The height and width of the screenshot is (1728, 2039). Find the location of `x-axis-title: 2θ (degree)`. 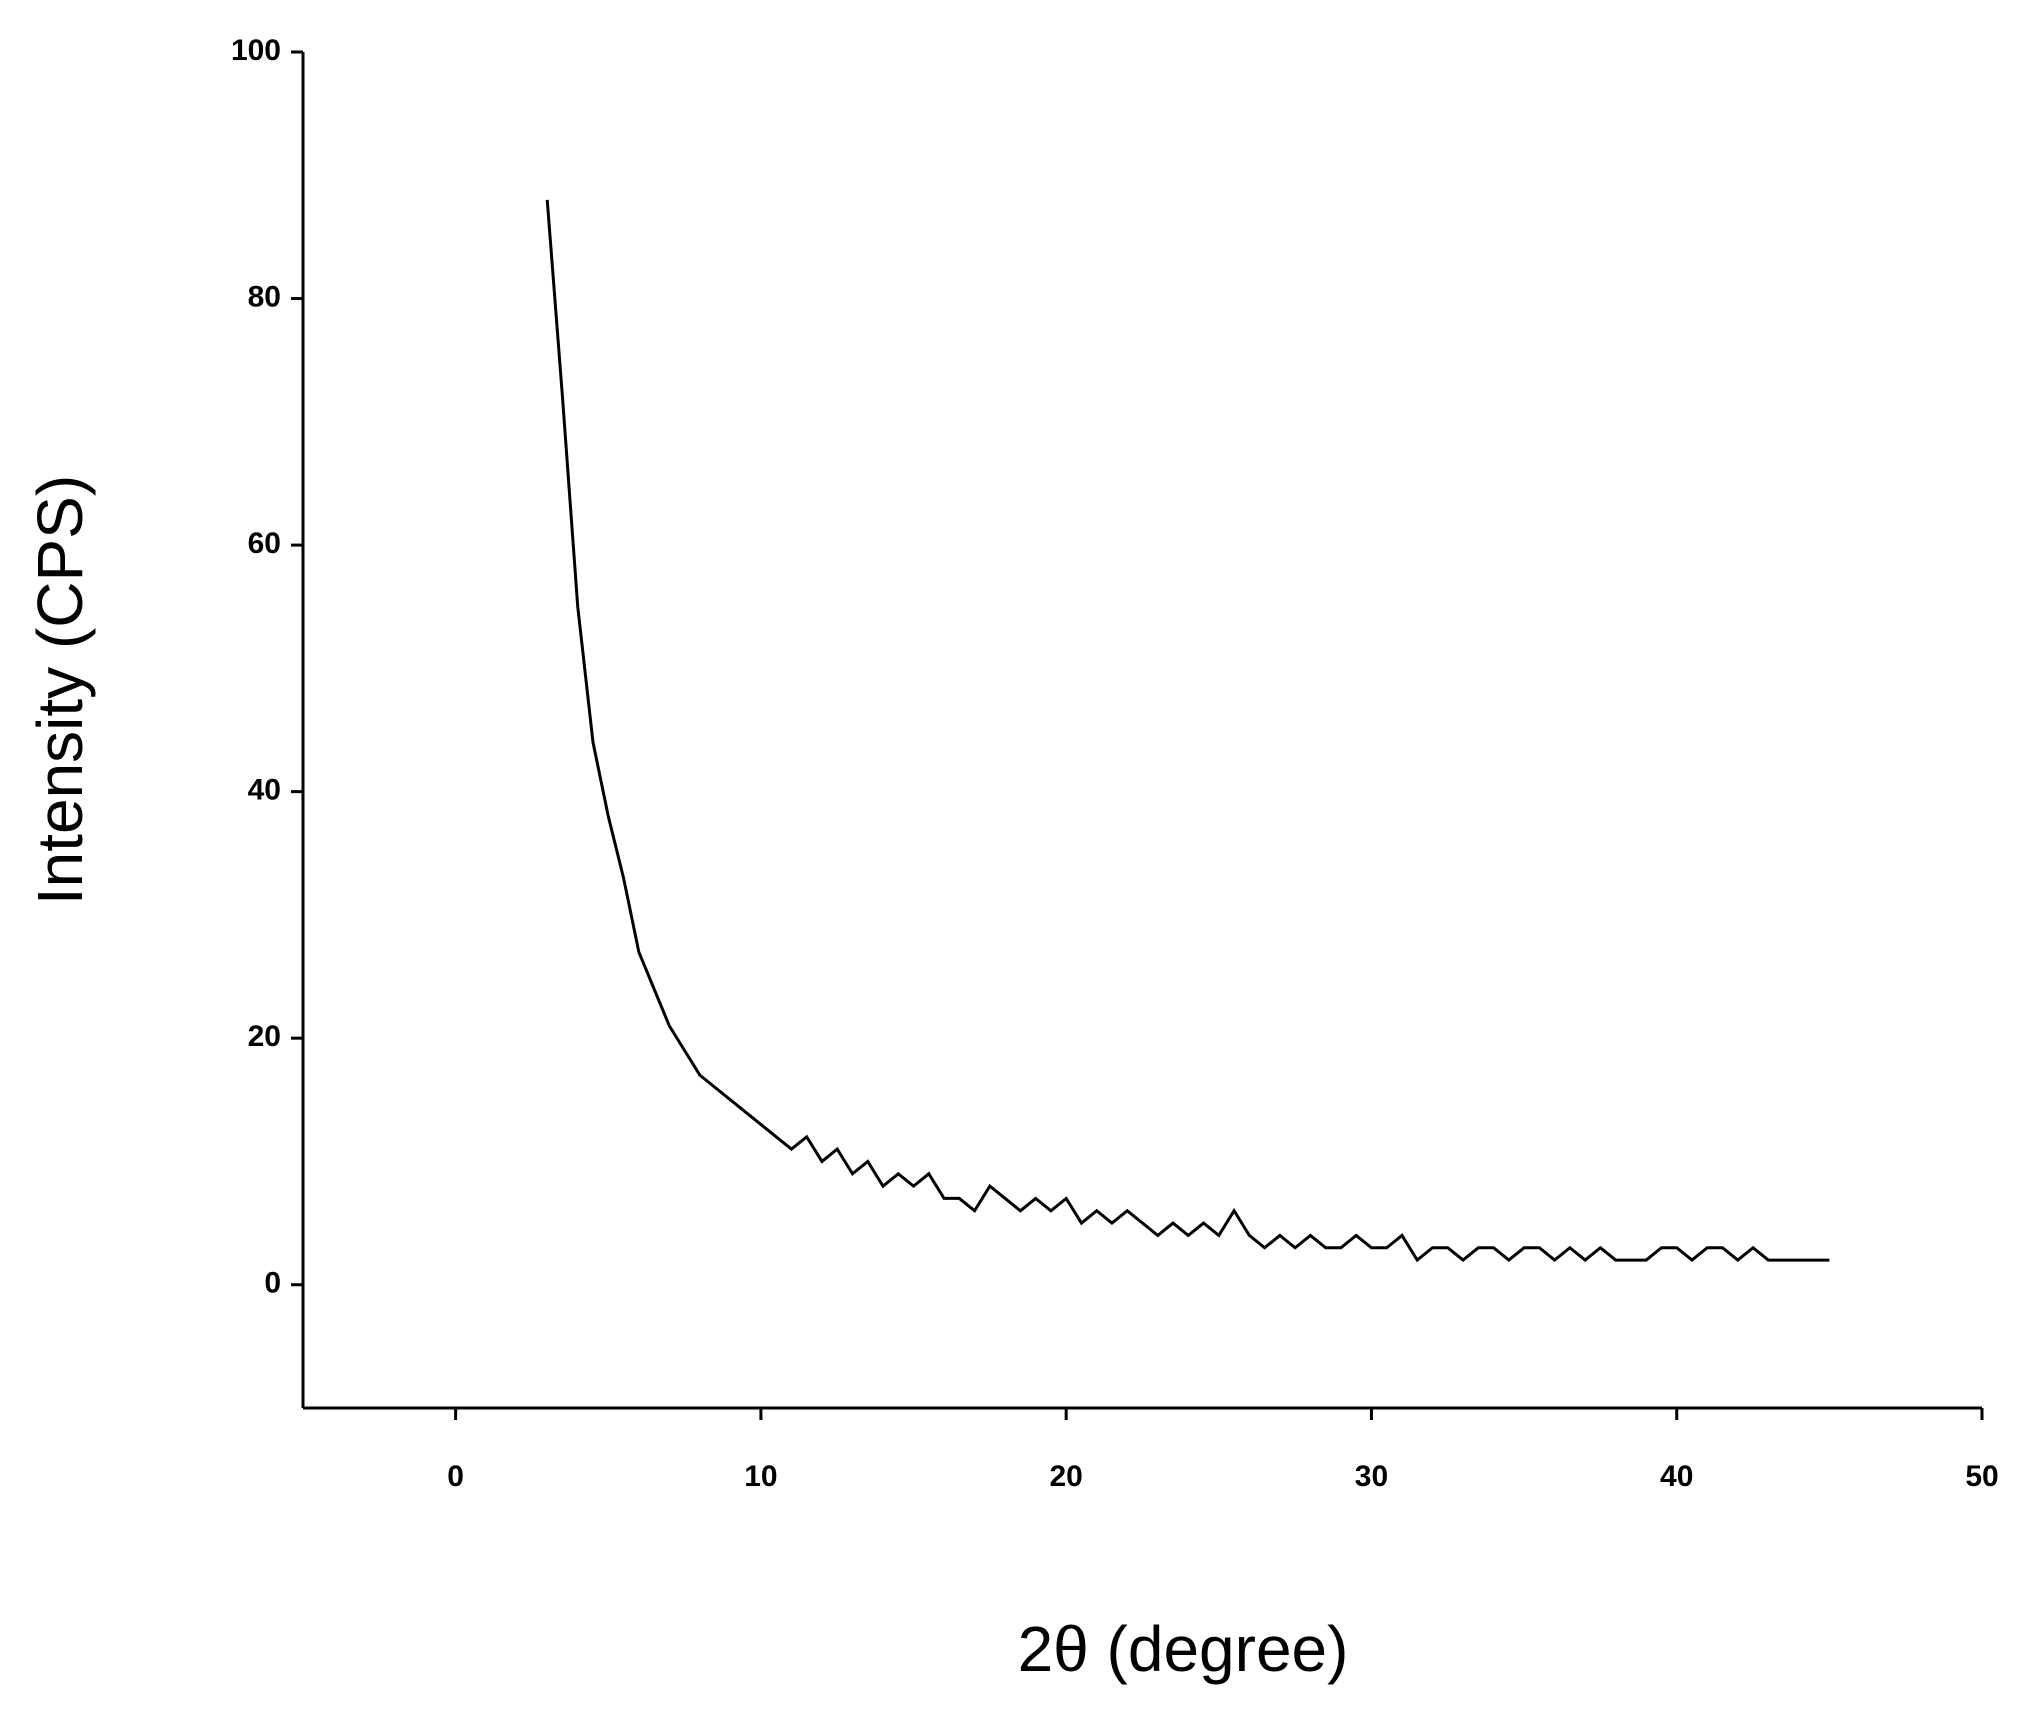

x-axis-title: 2θ (degree) is located at coordinates (1183, 1649).